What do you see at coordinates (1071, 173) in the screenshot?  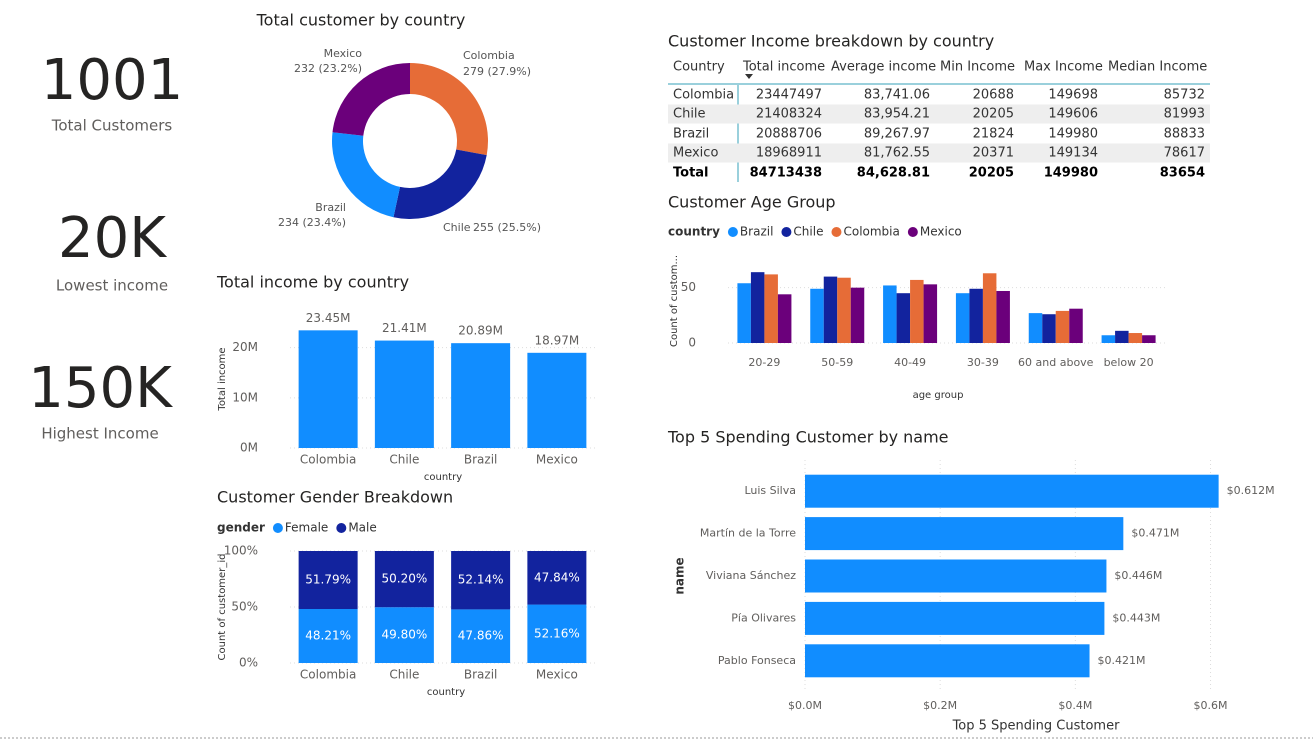 I see `table-total: 149980` at bounding box center [1071, 173].